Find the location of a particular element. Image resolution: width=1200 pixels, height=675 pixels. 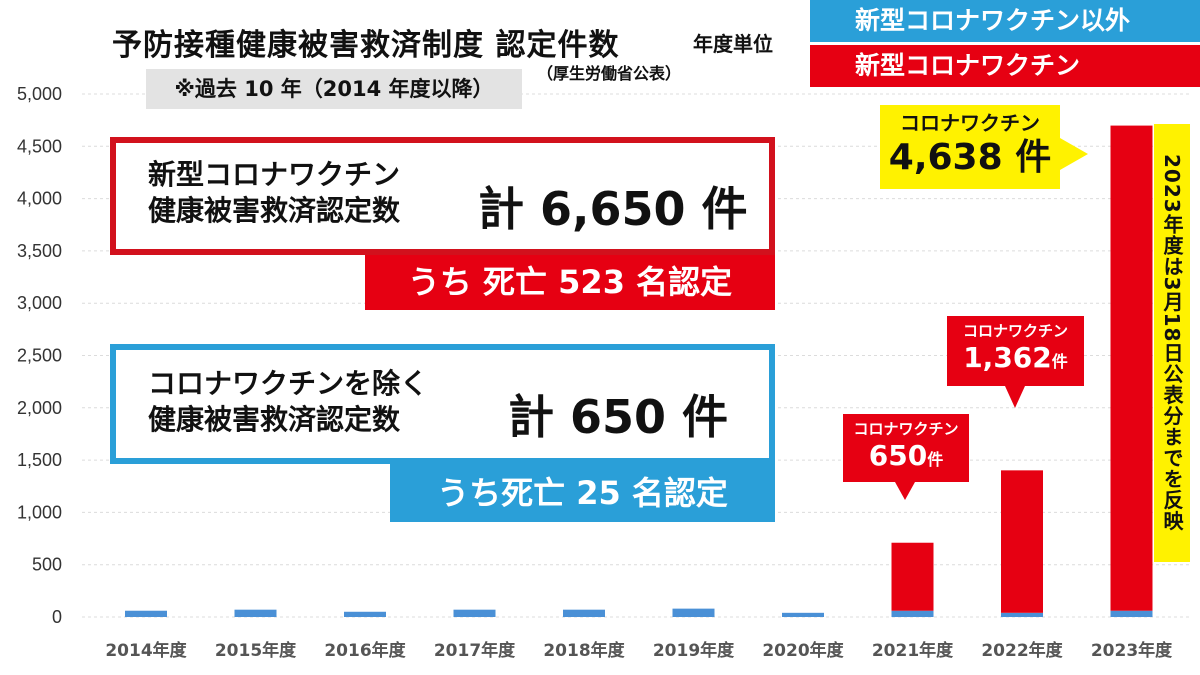

y-tick-label: 4,500 is located at coordinates (39, 146).